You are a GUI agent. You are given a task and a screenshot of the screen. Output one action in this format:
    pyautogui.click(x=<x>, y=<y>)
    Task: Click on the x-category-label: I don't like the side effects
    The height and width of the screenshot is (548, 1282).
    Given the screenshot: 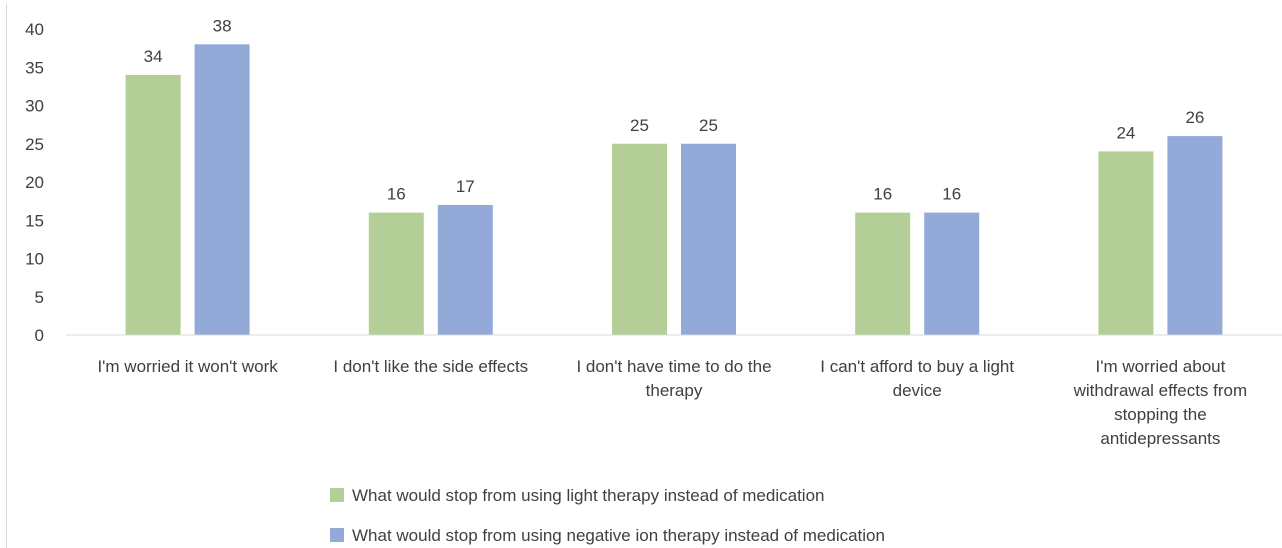 What is the action you would take?
    pyautogui.click(x=430, y=366)
    